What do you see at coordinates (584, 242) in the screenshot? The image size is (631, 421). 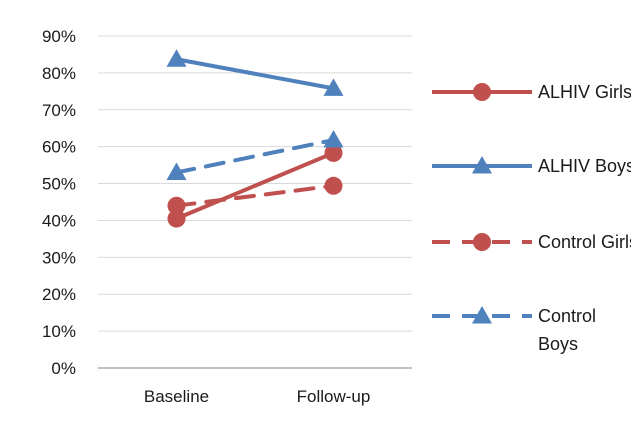 I see `legend-label: Control Girls` at bounding box center [584, 242].